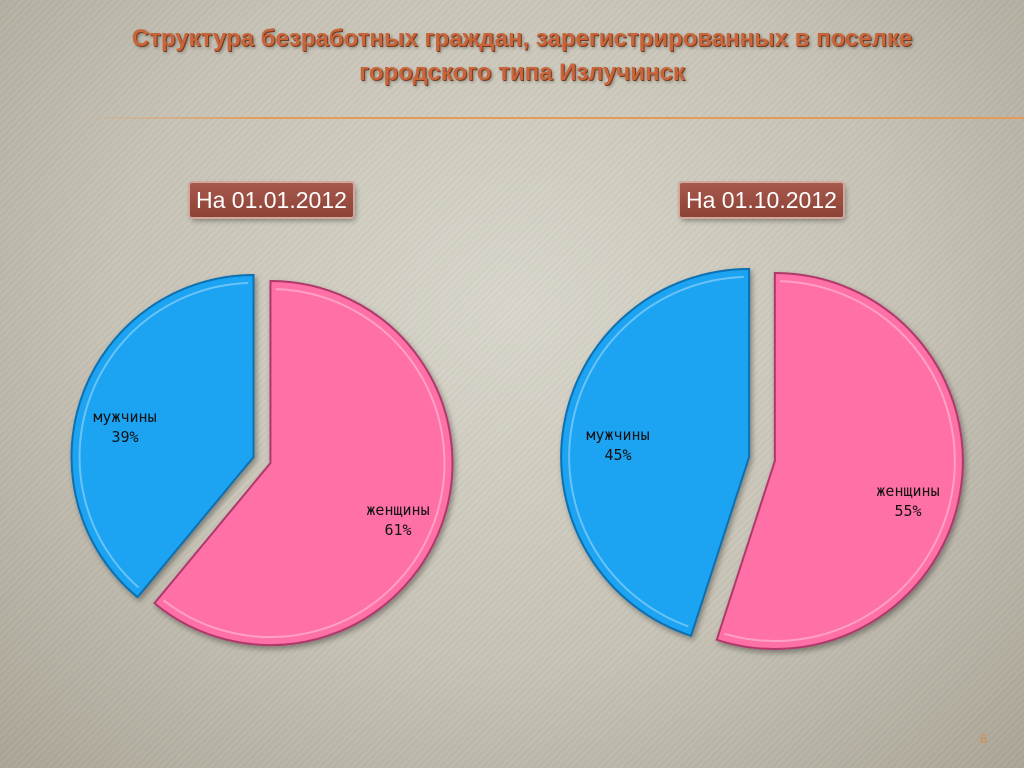 The image size is (1024, 768). I want to click on chart-2-women-label: женщины 55%, so click(908, 501).